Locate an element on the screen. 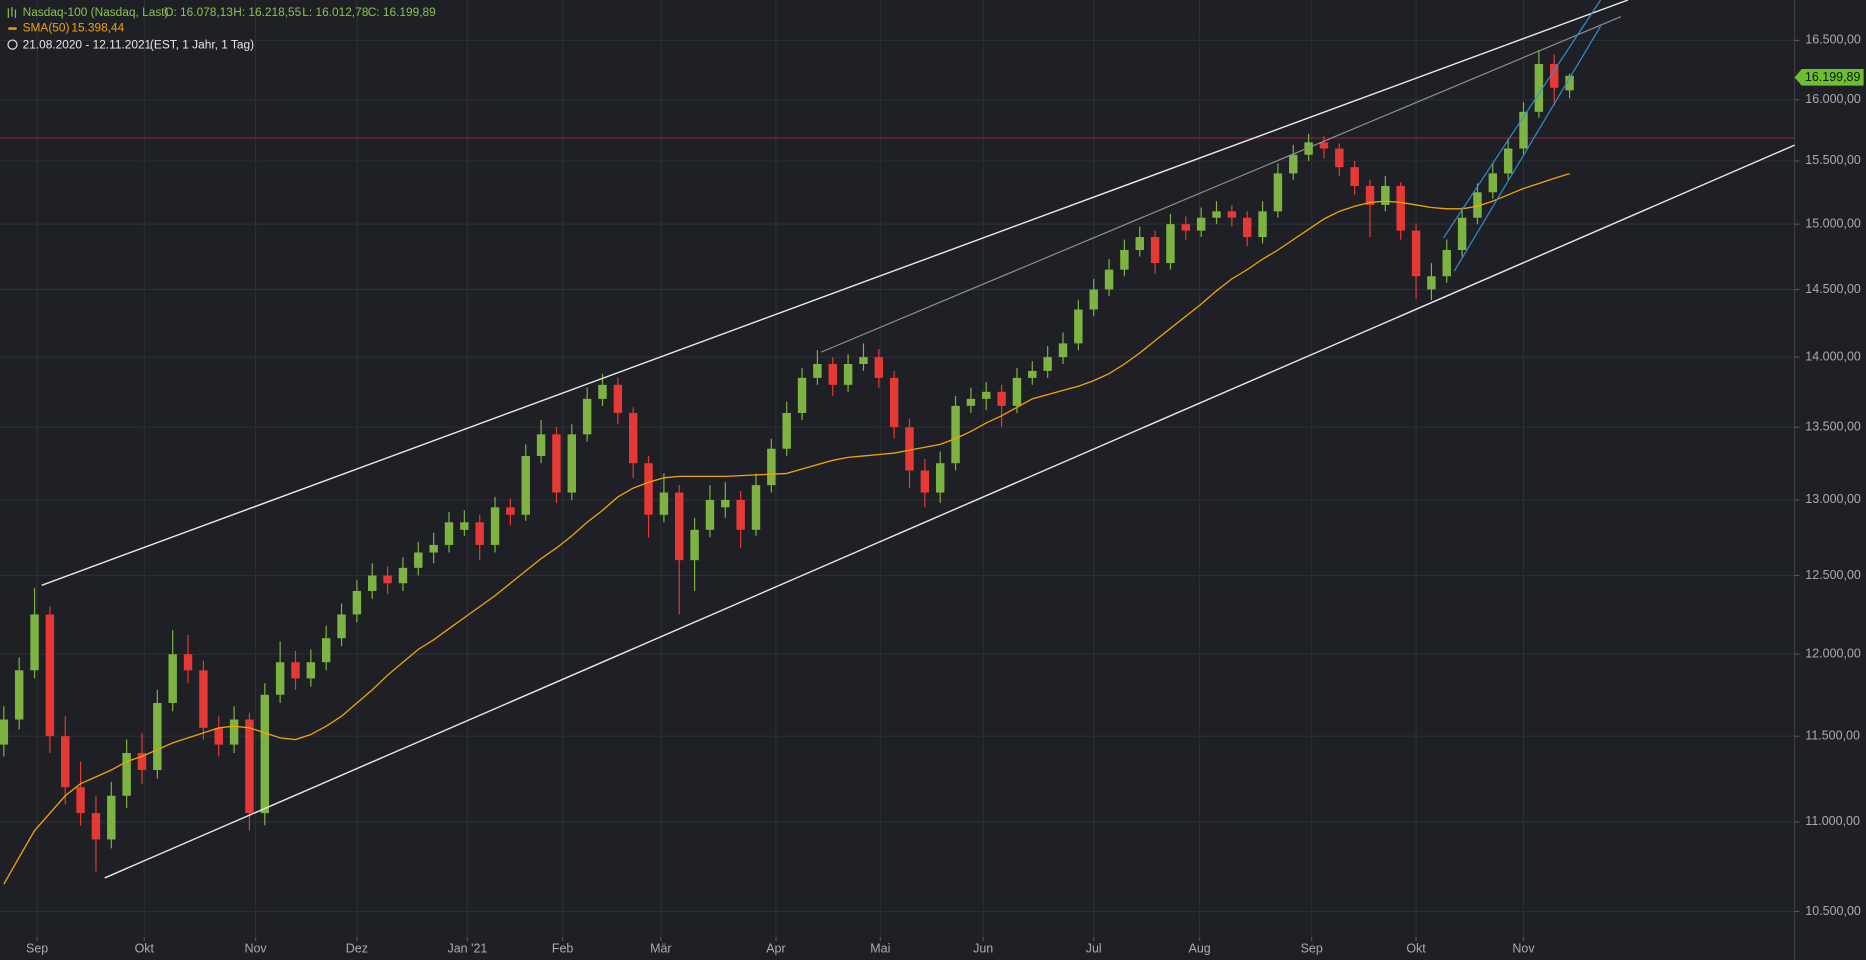 This screenshot has width=1866, height=960. x-tick-label: Sep is located at coordinates (37, 949).